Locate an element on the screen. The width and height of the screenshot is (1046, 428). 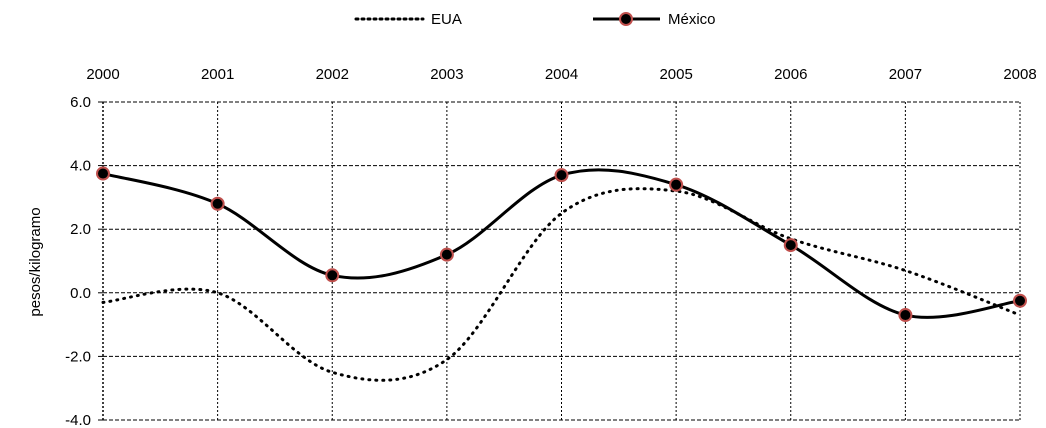
x-tick-label: 2001 is located at coordinates (217, 74).